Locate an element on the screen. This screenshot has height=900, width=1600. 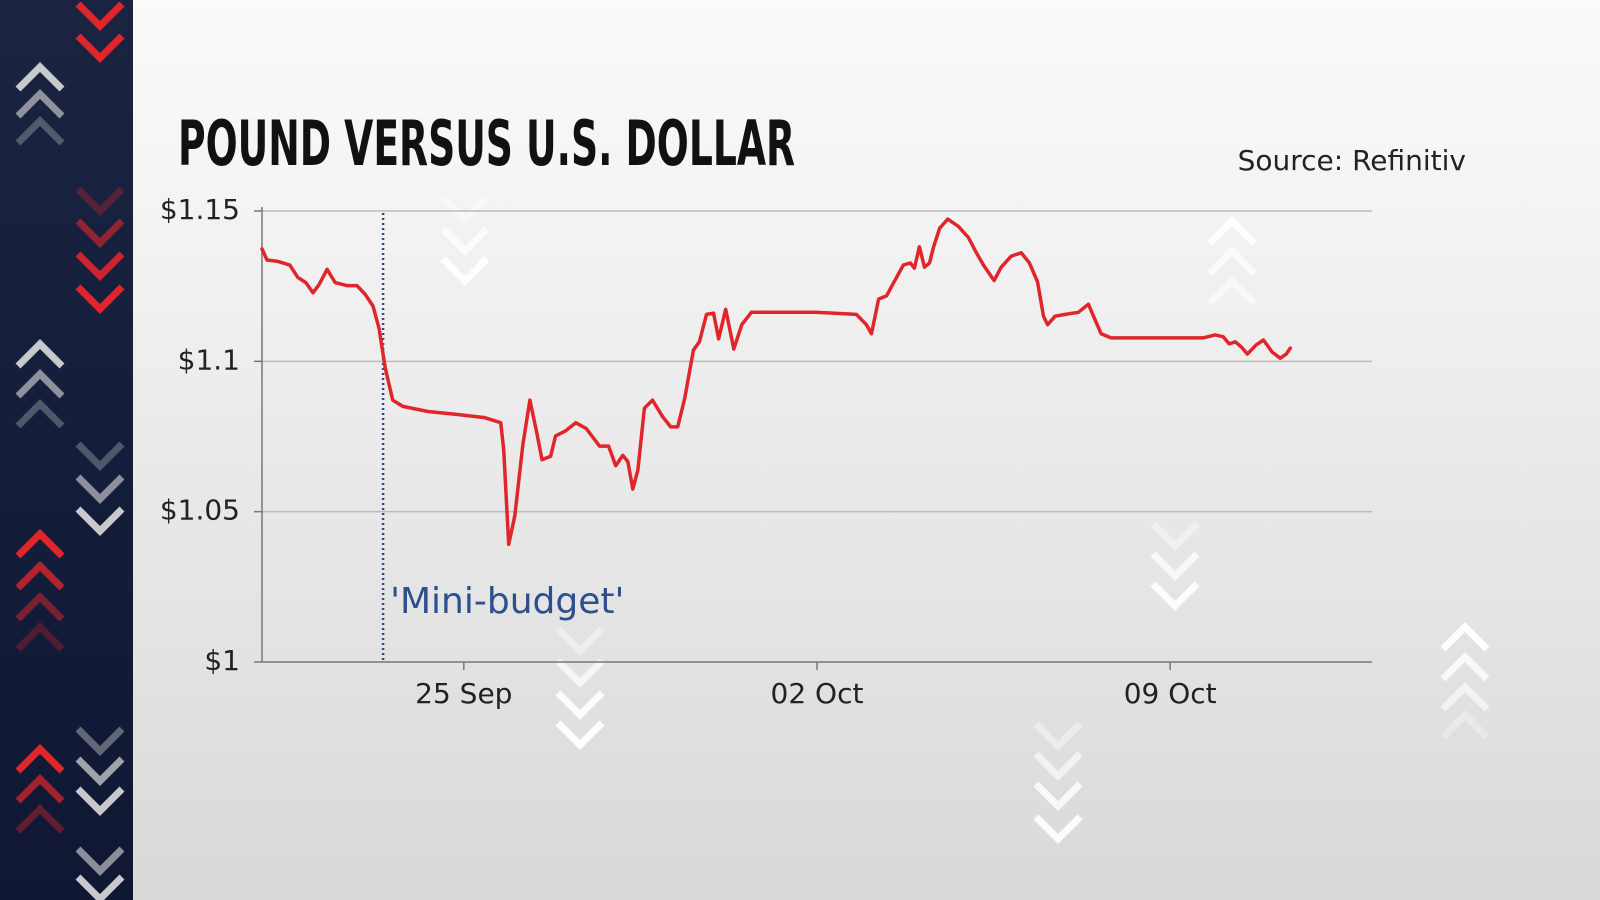
side-strip is located at coordinates (66, 450).